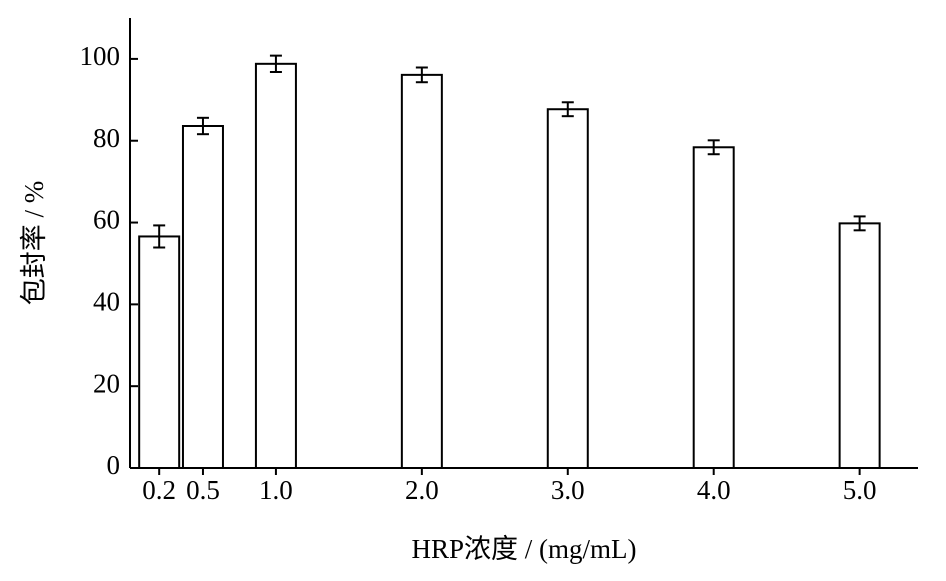 The width and height of the screenshot is (946, 581). I want to click on y-tick-label: 40, so click(106, 302).